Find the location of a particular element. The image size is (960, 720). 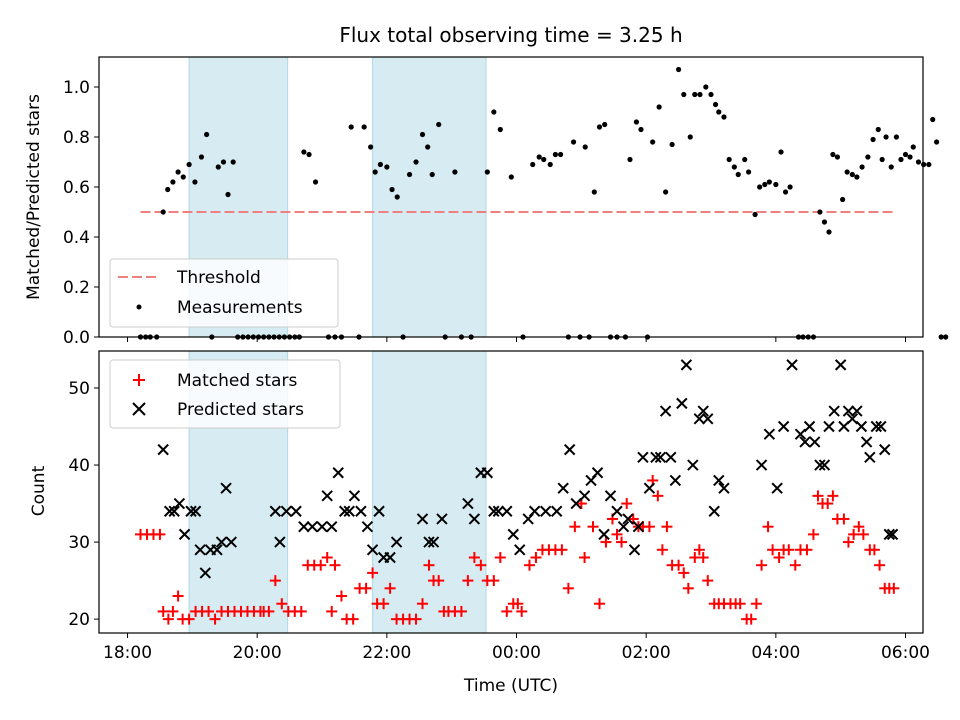

bottom-x-tick-label: 06:00 is located at coordinates (905, 653).